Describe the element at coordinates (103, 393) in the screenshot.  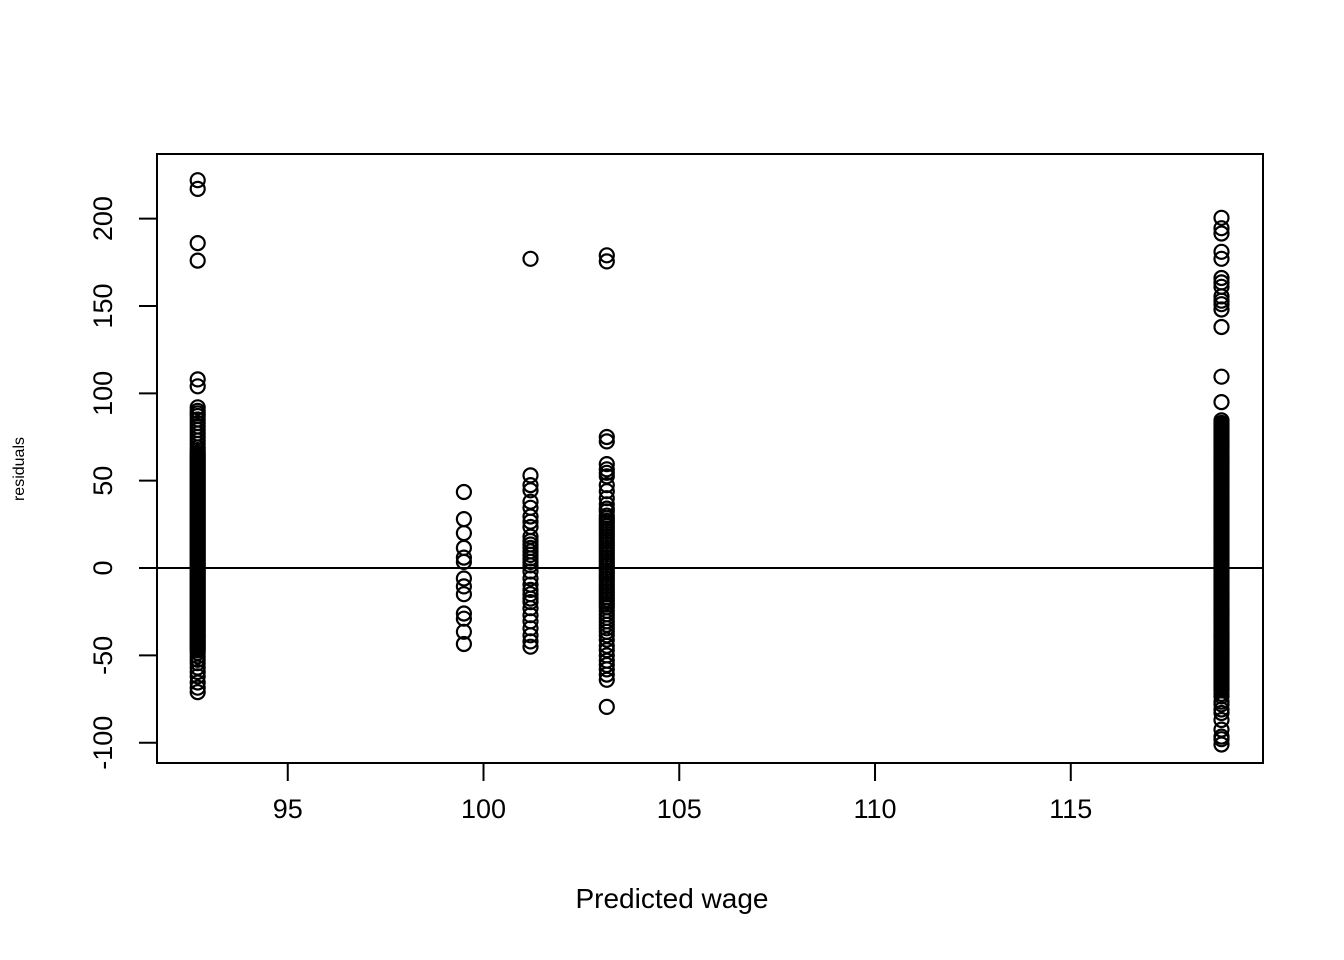
I see `y-tick-label: 100` at that location.